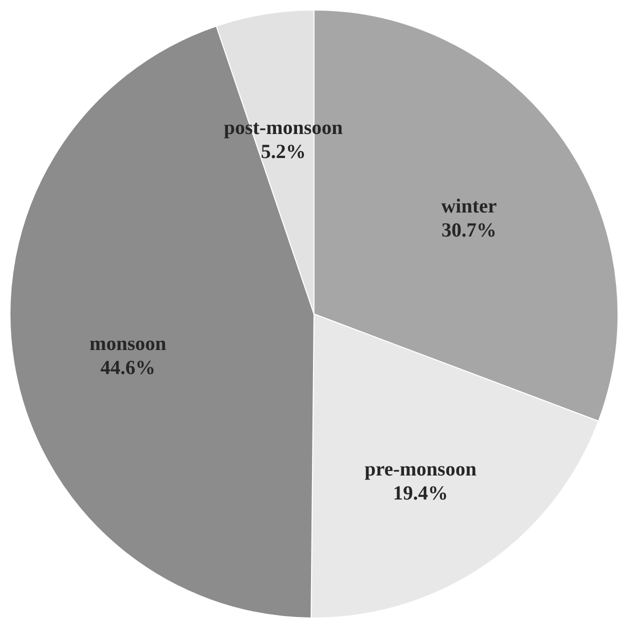 This screenshot has width=624, height=626. Describe the element at coordinates (420, 493) in the screenshot. I see `data-label: 19.4%` at that location.